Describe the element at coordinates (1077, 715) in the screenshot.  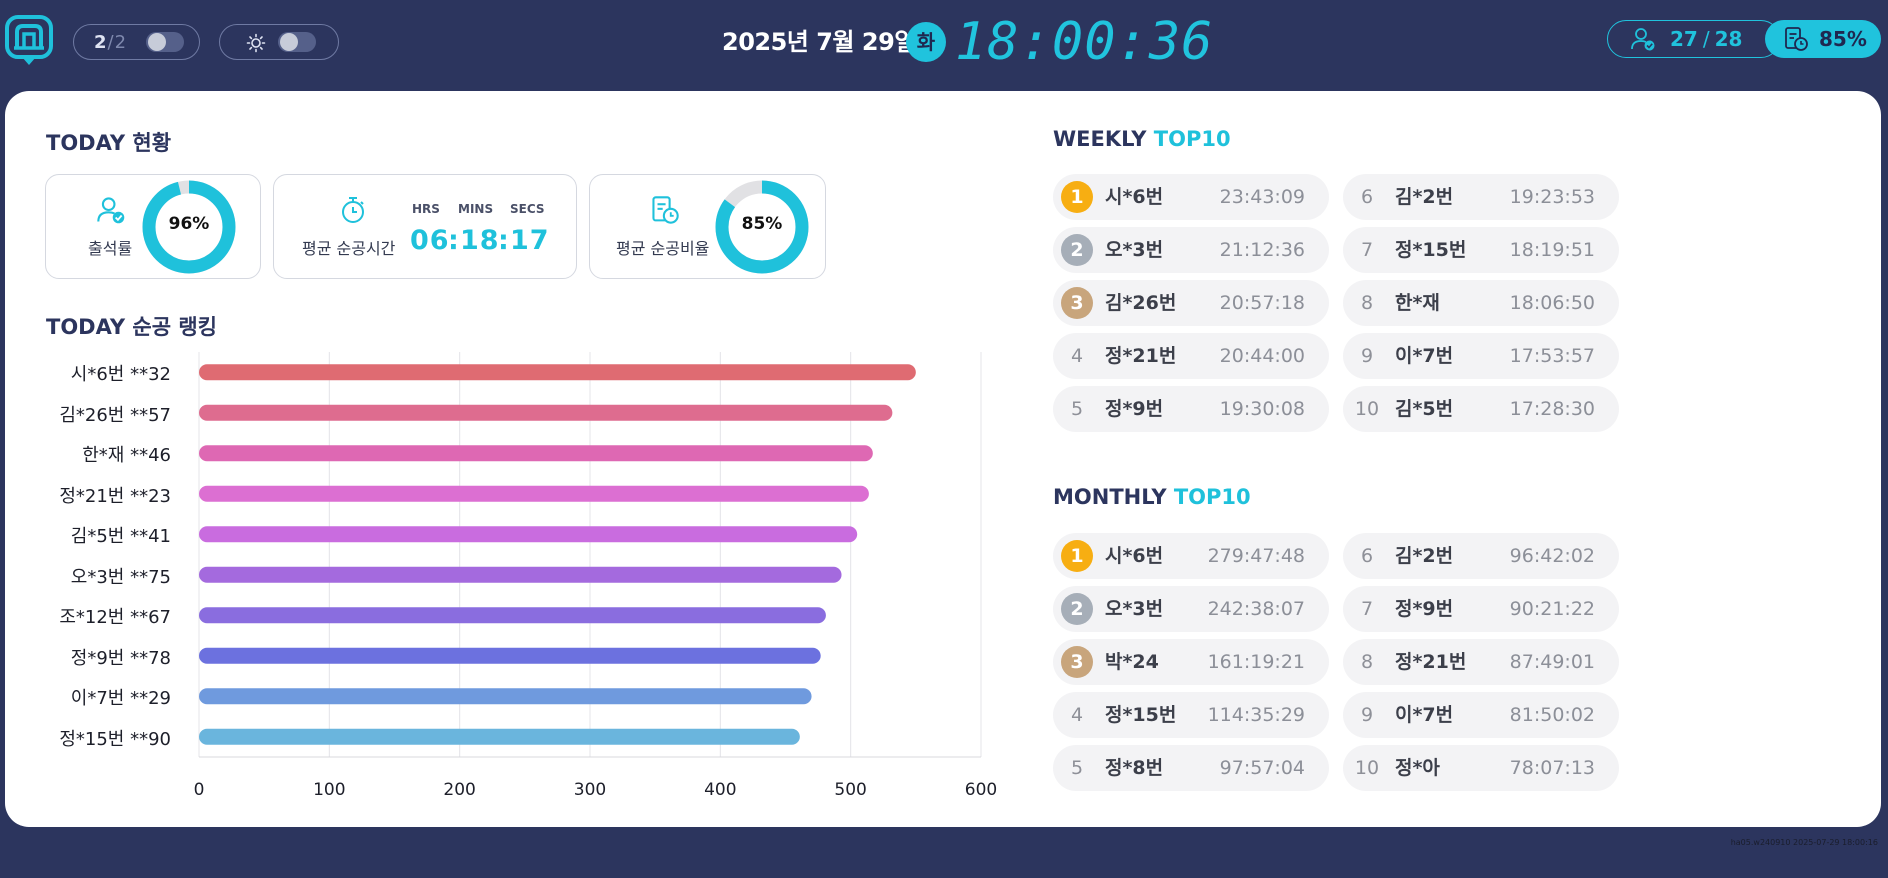
I see `rank-badge: 4` at that location.